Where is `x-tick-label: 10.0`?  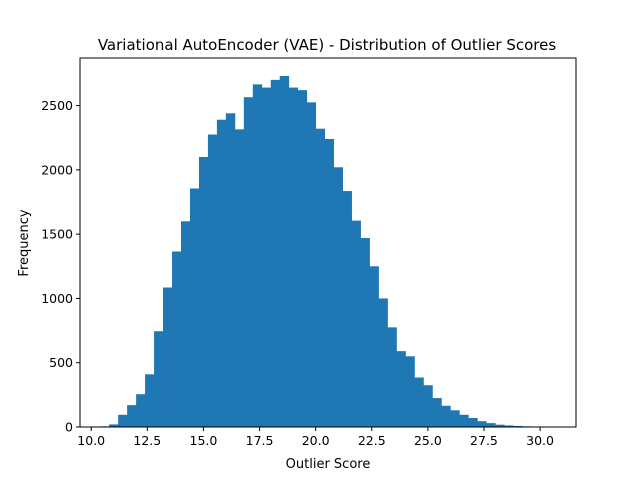 x-tick-label: 10.0 is located at coordinates (91, 440).